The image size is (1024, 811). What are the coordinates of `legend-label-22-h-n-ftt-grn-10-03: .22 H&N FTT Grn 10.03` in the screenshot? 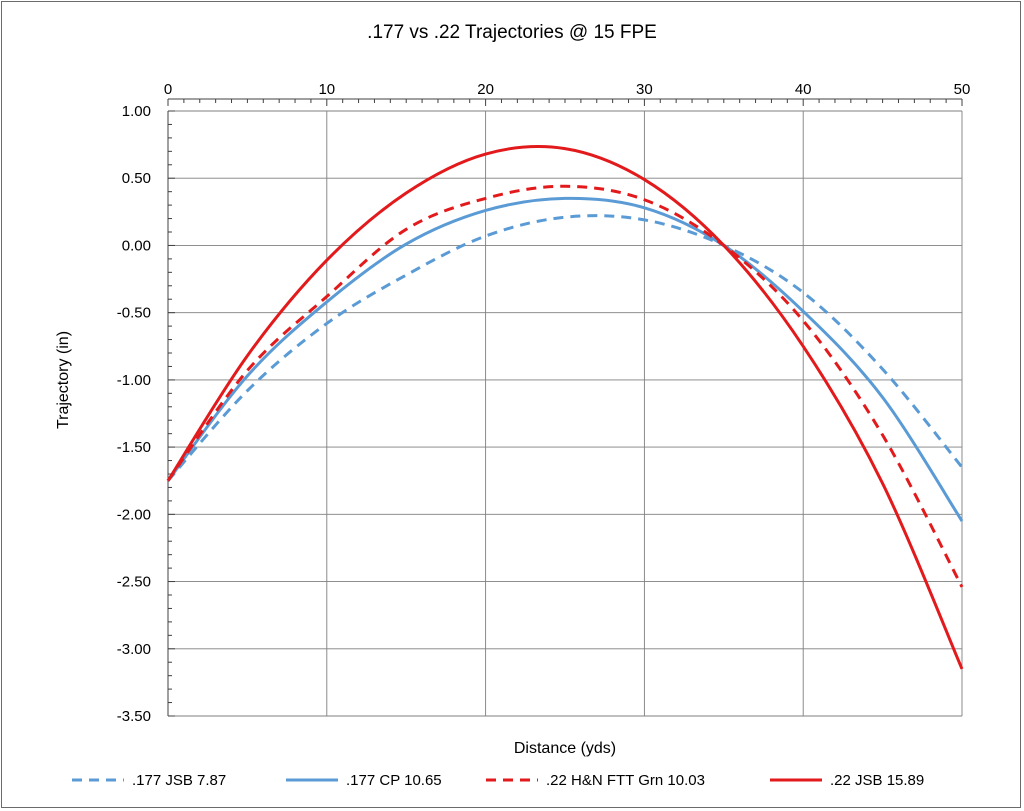 It's located at (625, 780).